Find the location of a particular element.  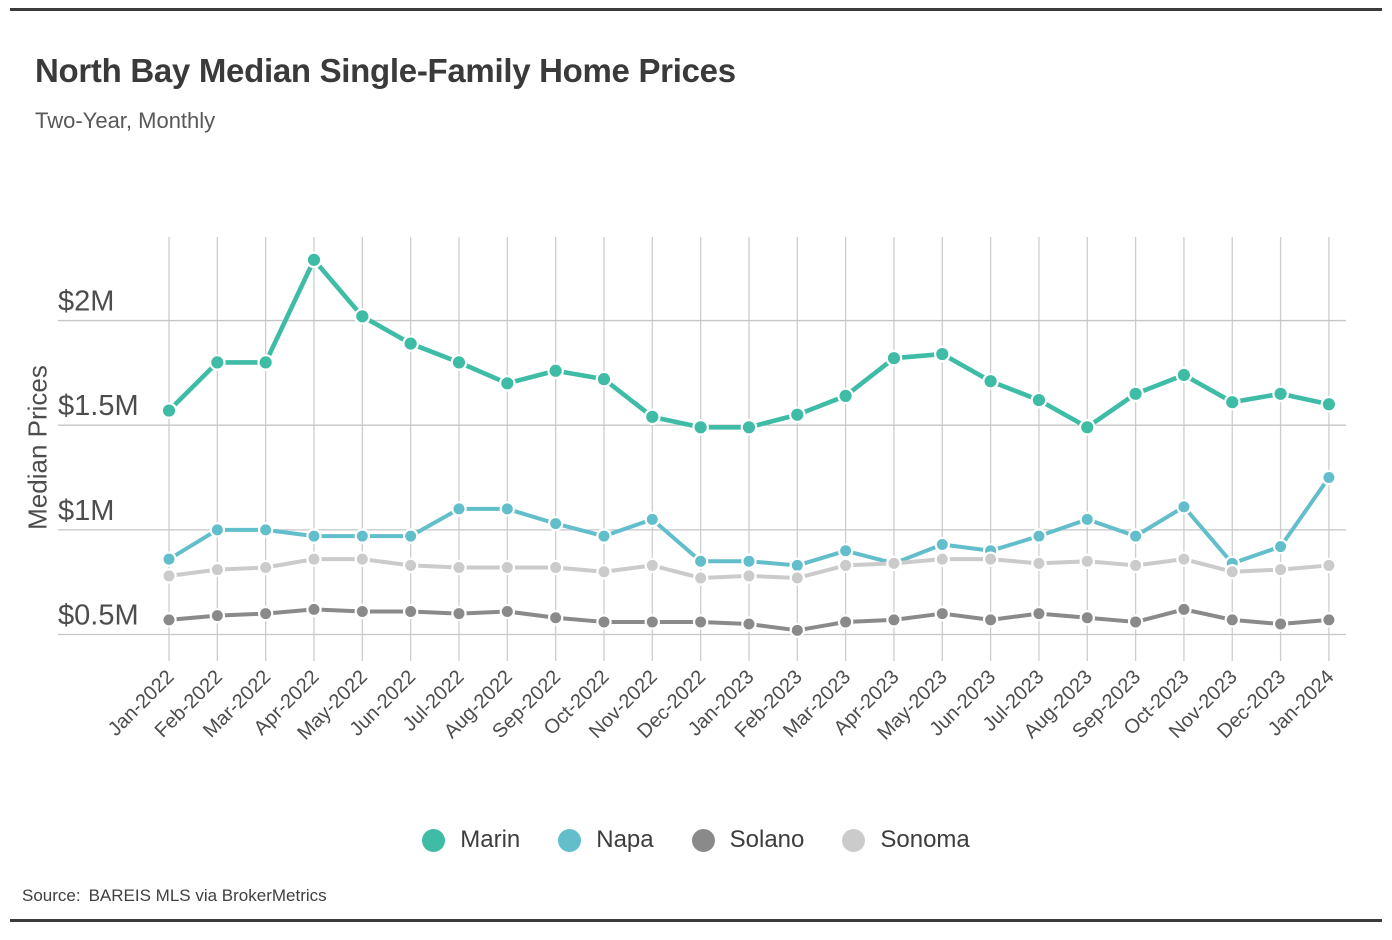

y-tick-label: $0.5M is located at coordinates (98, 616).